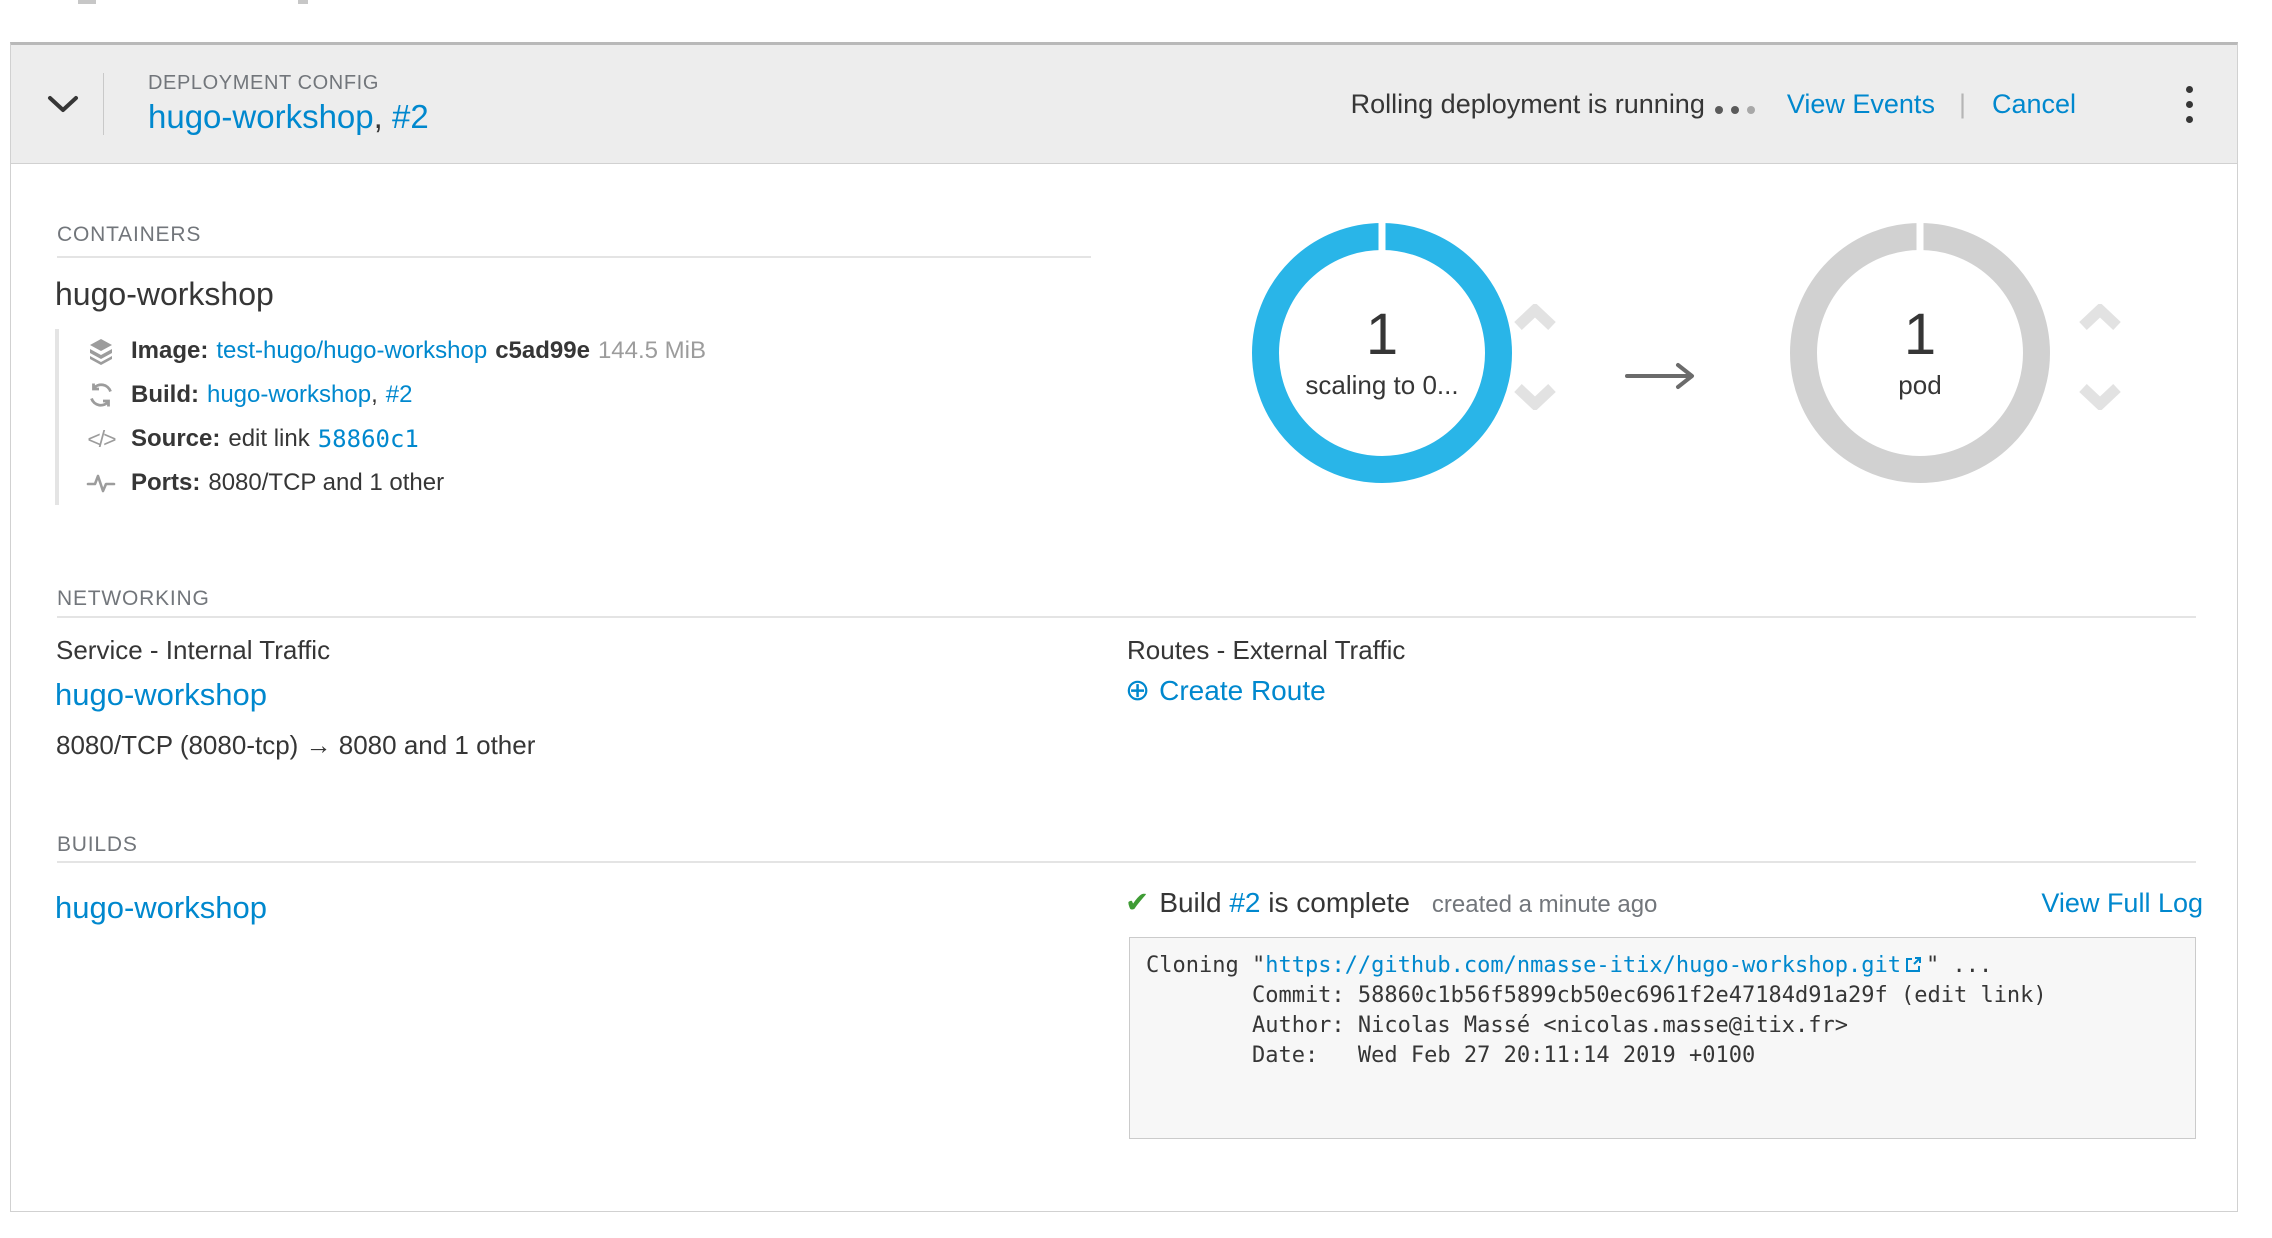 The width and height of the screenshot is (2272, 1238). I want to click on build-created-timestamp: created a minute ago, so click(1544, 904).